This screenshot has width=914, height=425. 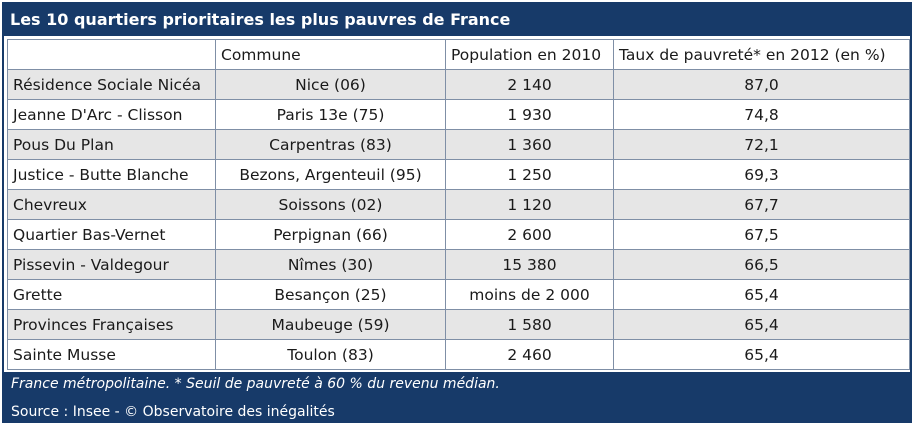 I want to click on cell-taux: 66,5, so click(x=761, y=264).